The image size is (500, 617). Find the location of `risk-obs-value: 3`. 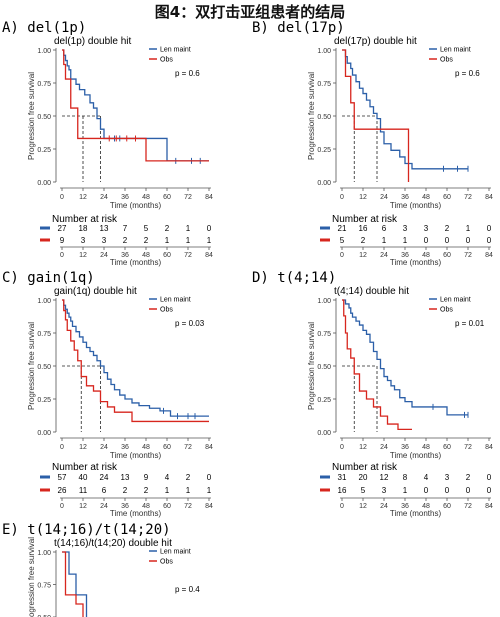

risk-obs-value: 3 is located at coordinates (83, 240).